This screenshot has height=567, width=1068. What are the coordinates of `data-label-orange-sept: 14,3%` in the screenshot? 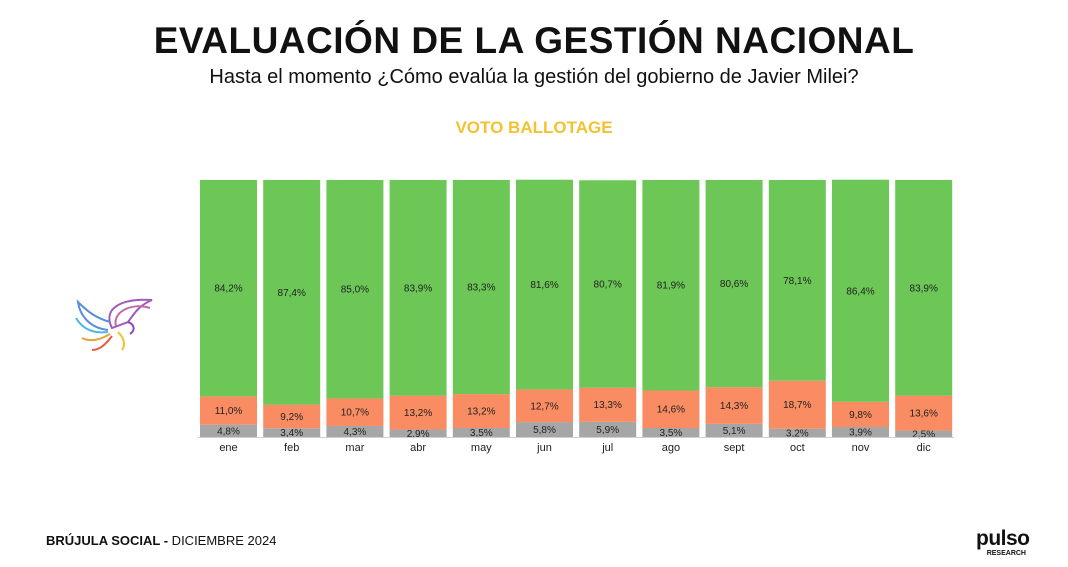 It's located at (734, 406).